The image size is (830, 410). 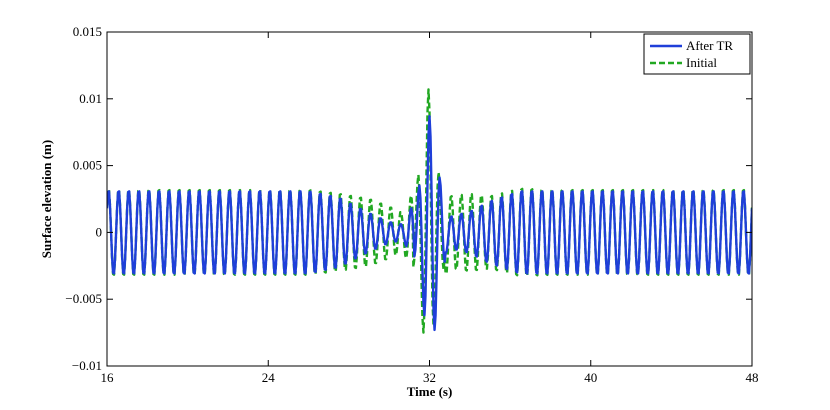 What do you see at coordinates (87, 31) in the screenshot?
I see `y-tick-label: 0.015` at bounding box center [87, 31].